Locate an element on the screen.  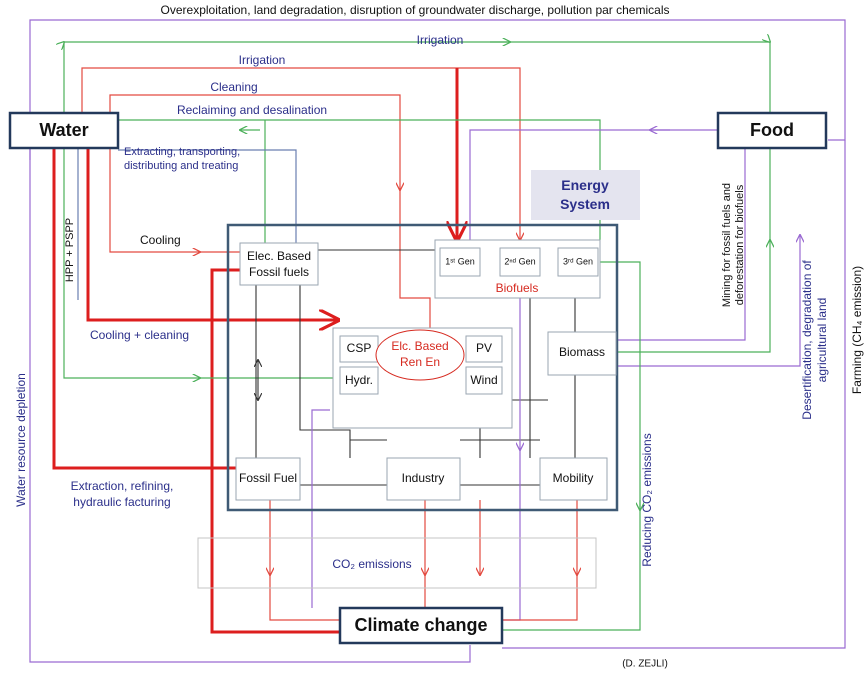
node-label: CO₂ emissions is located at coordinates (371, 564).